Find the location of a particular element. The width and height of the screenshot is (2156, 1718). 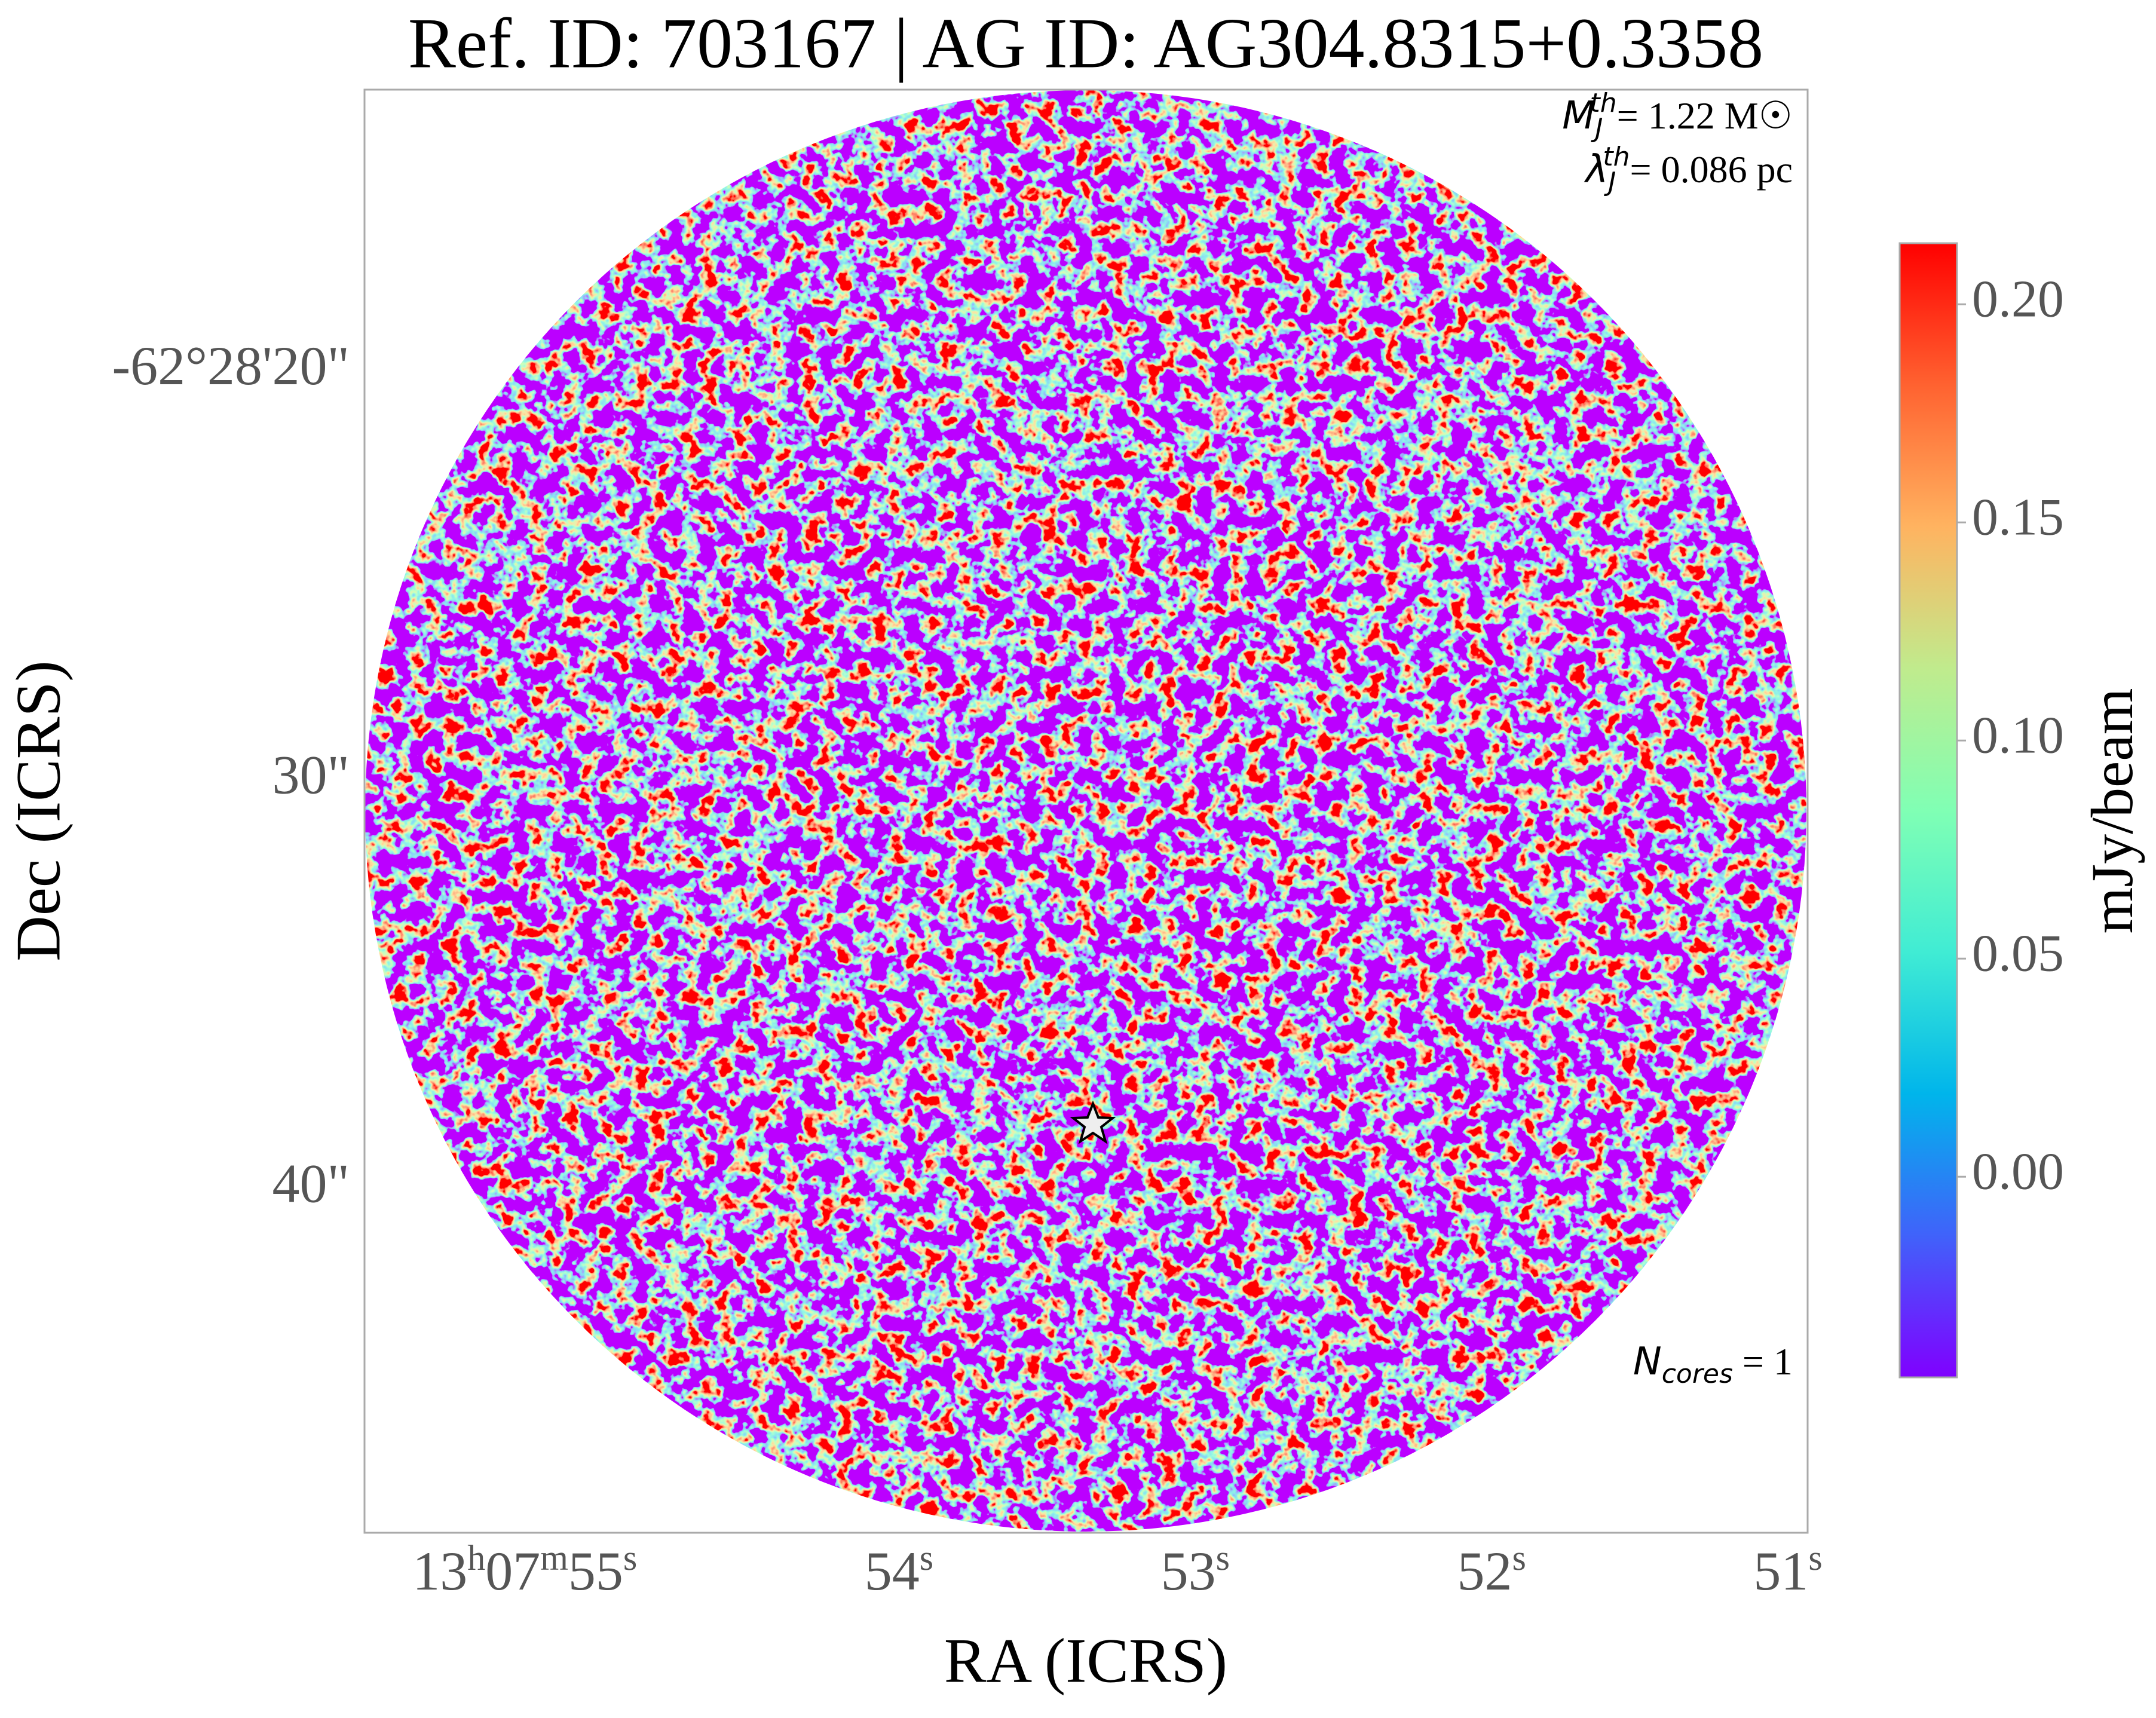

annotation-symbol: N is located at coordinates (1647, 1362).